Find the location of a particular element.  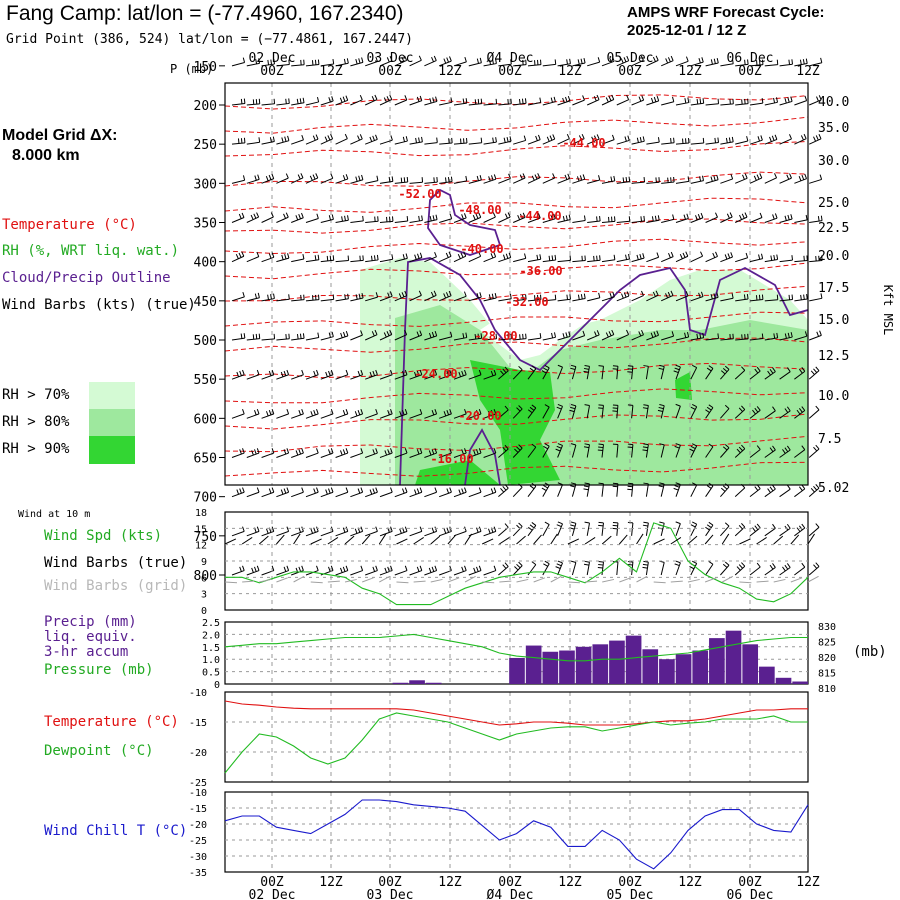

label-precip: Precip (mm) is located at coordinates (90, 622).